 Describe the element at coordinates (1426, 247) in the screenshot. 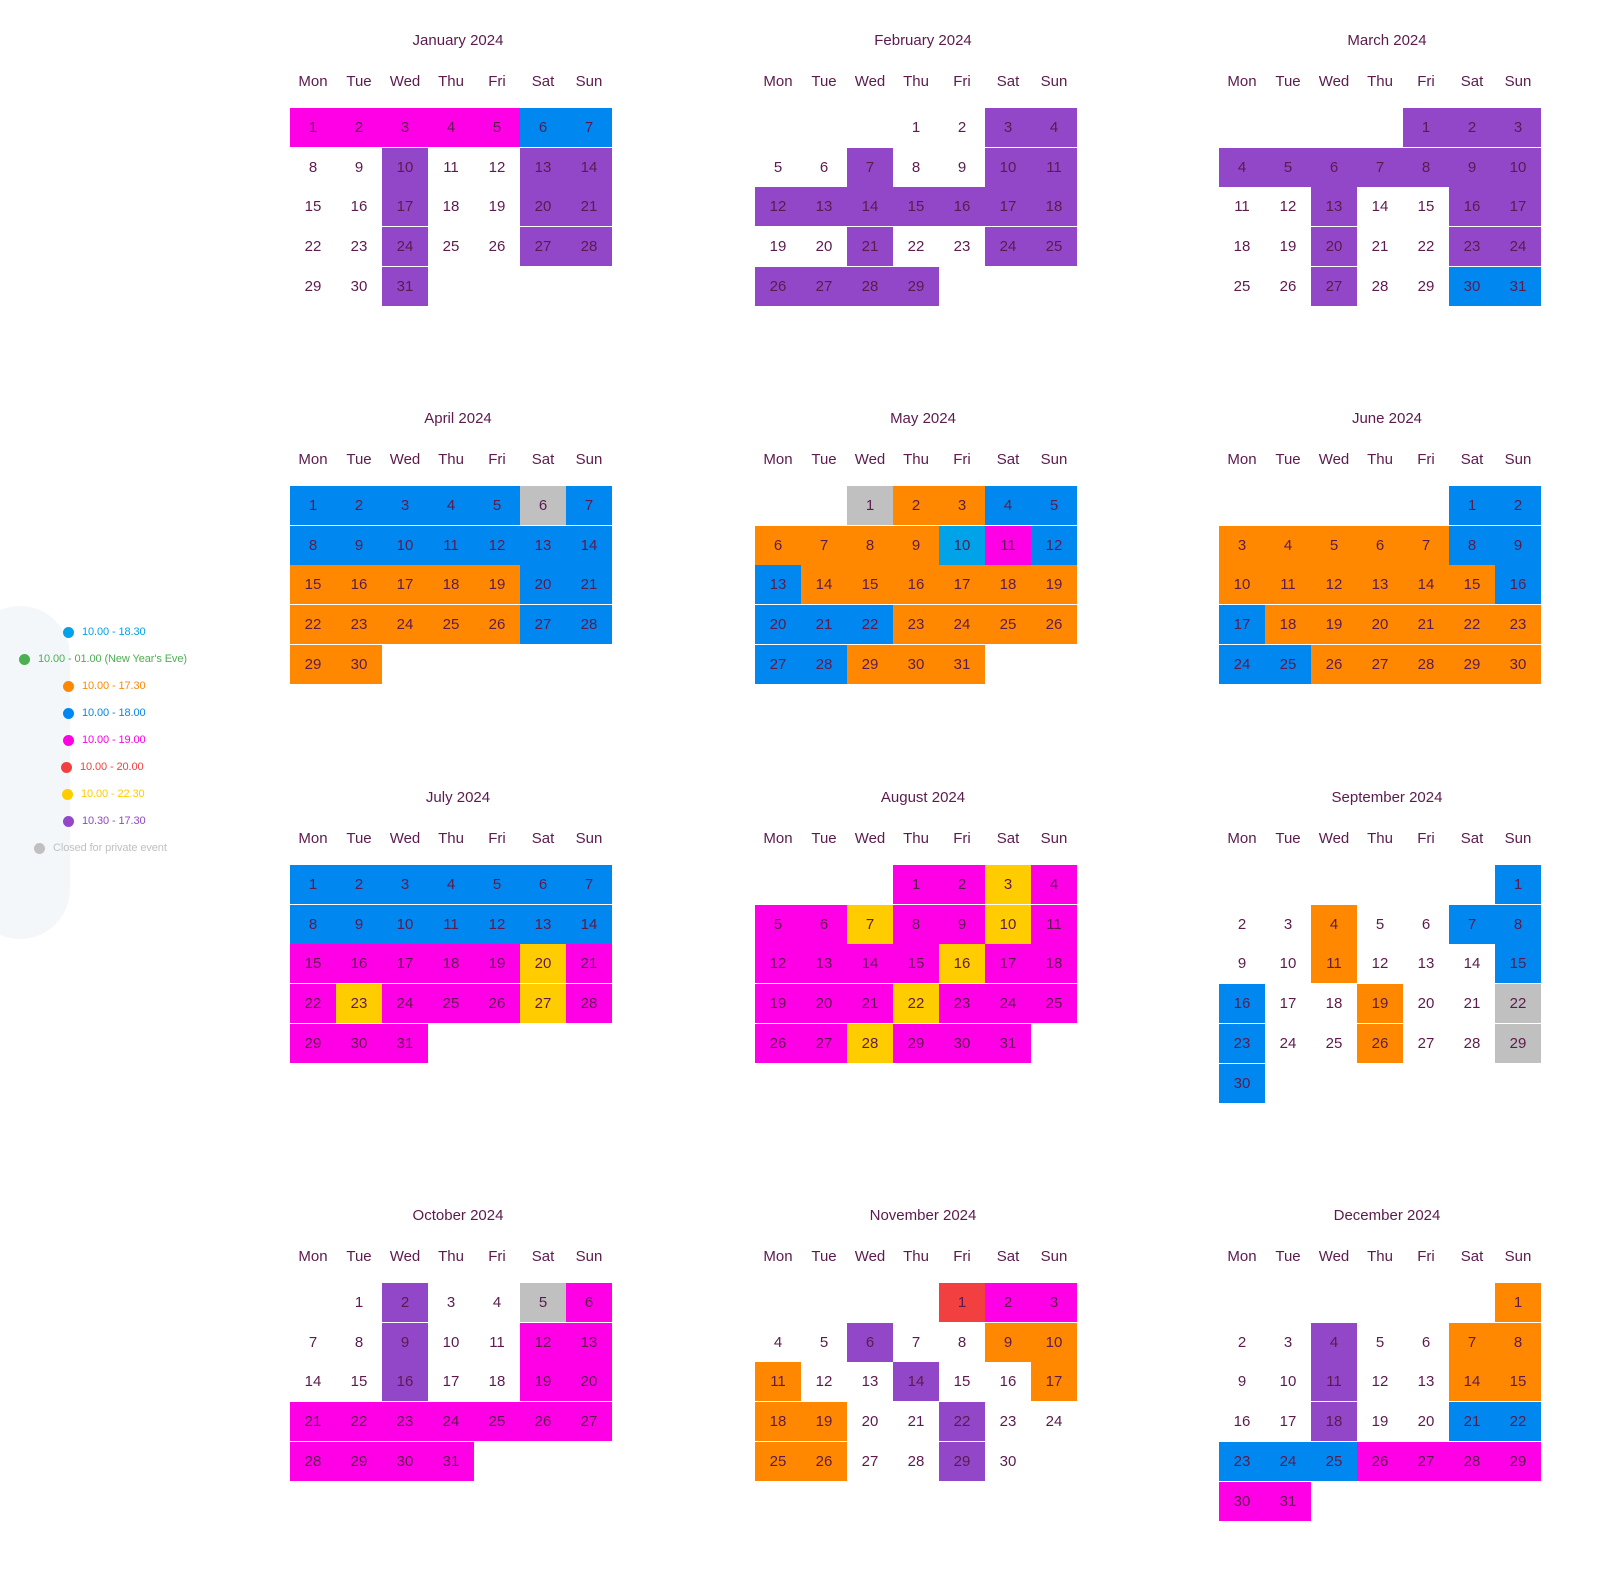

I see `calendar-day: 22` at that location.